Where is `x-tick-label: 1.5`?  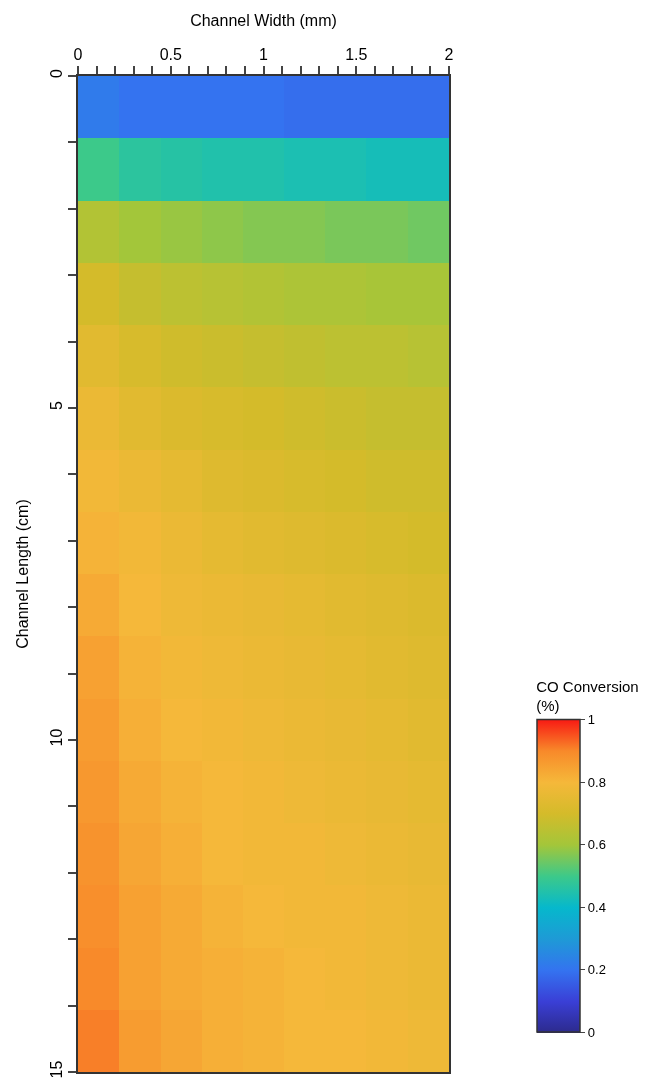
x-tick-label: 1.5 is located at coordinates (356, 54).